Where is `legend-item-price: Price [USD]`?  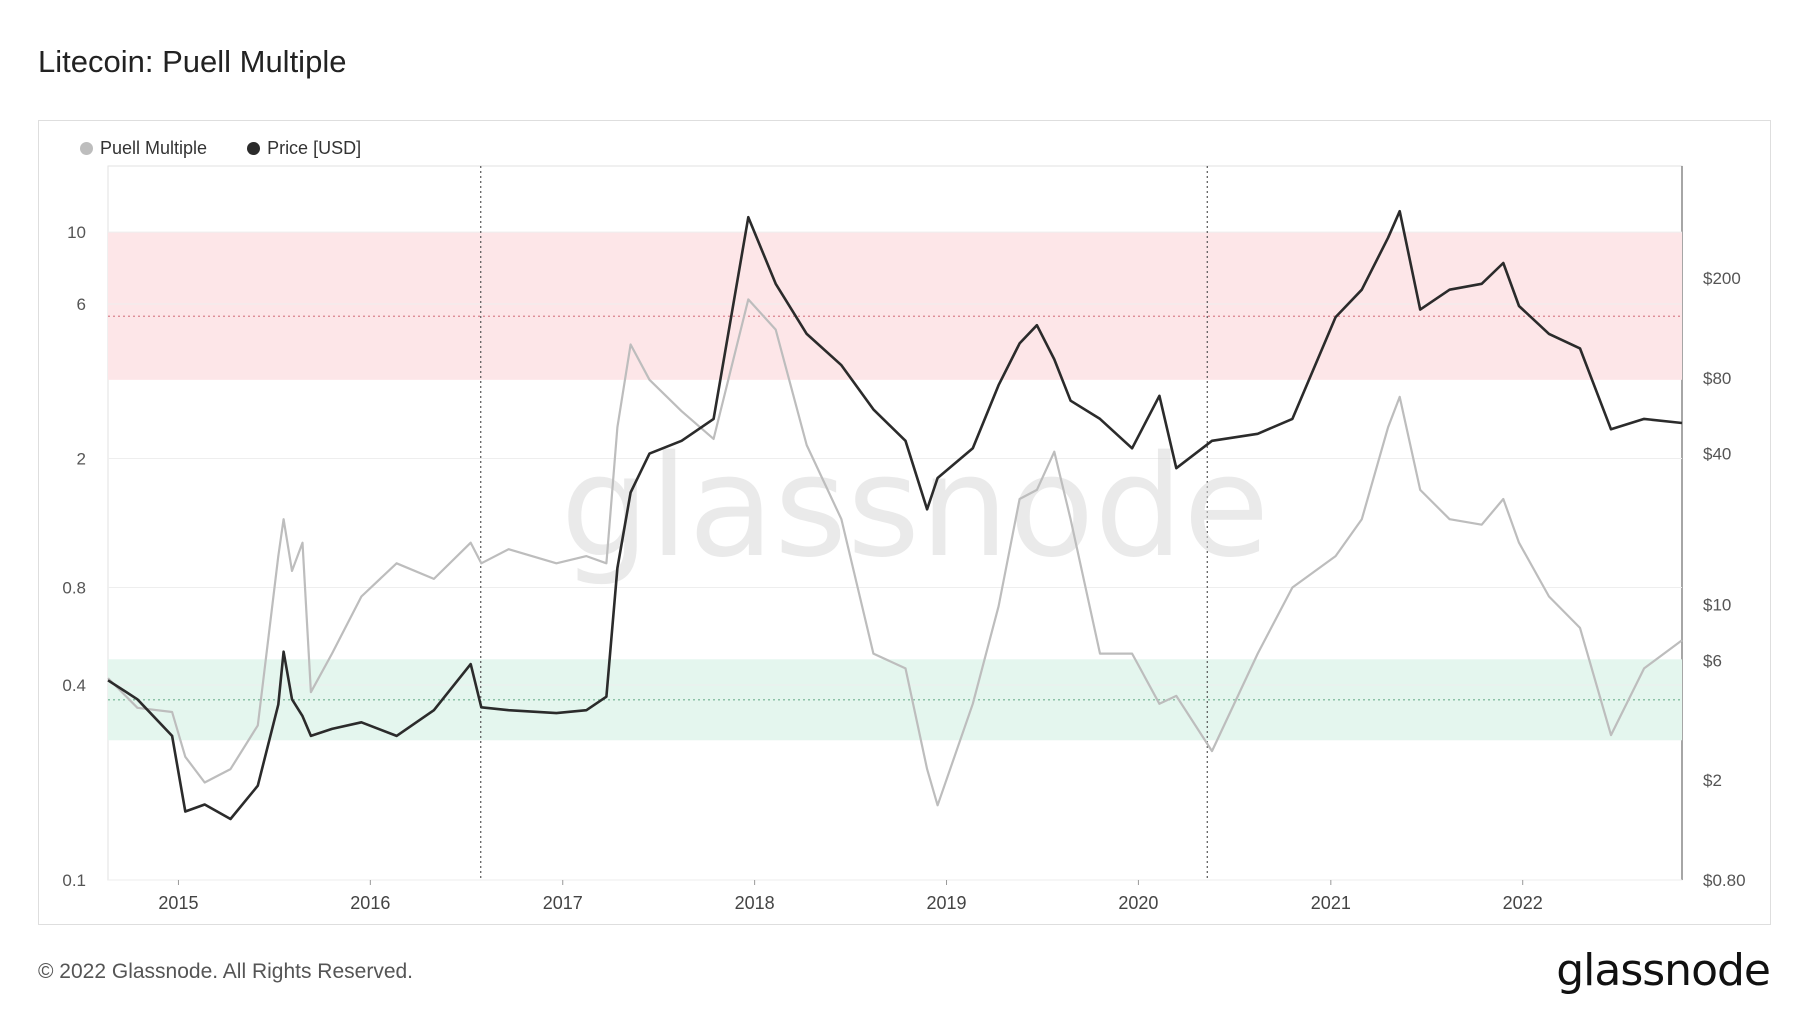 legend-item-price: Price [USD] is located at coordinates (304, 148).